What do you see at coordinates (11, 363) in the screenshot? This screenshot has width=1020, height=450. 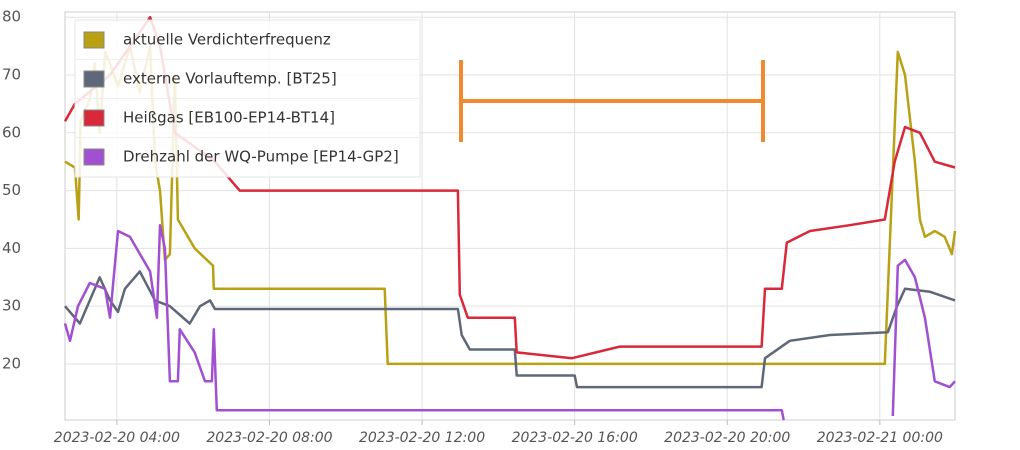 I see `y-tick-label: 20` at bounding box center [11, 363].